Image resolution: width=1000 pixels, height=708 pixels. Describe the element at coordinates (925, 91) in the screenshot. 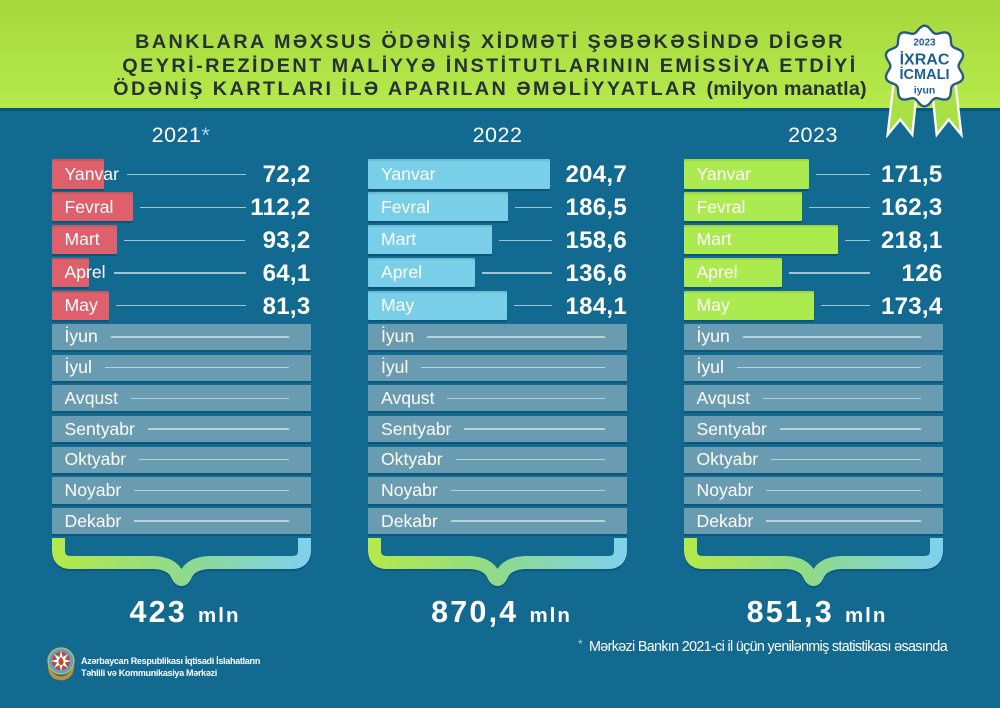

I see `svg-text: iyun` at that location.